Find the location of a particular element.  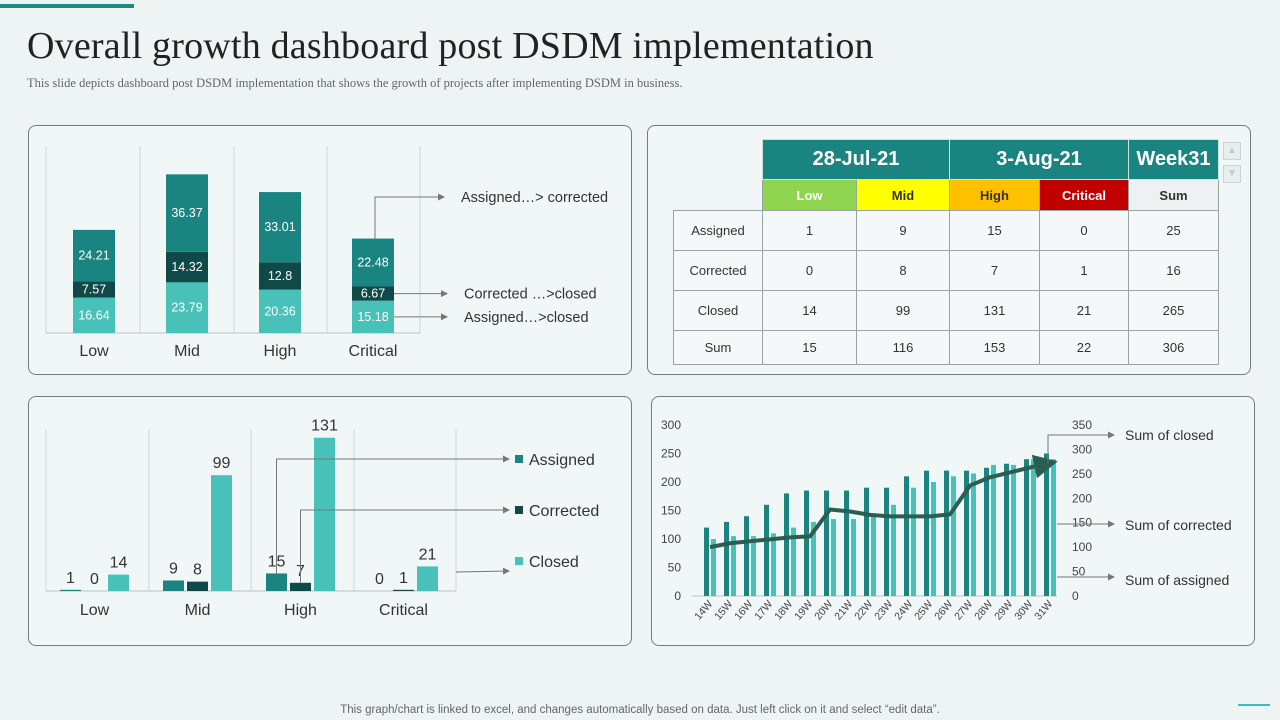

table-cell: 16 is located at coordinates (1173, 270).